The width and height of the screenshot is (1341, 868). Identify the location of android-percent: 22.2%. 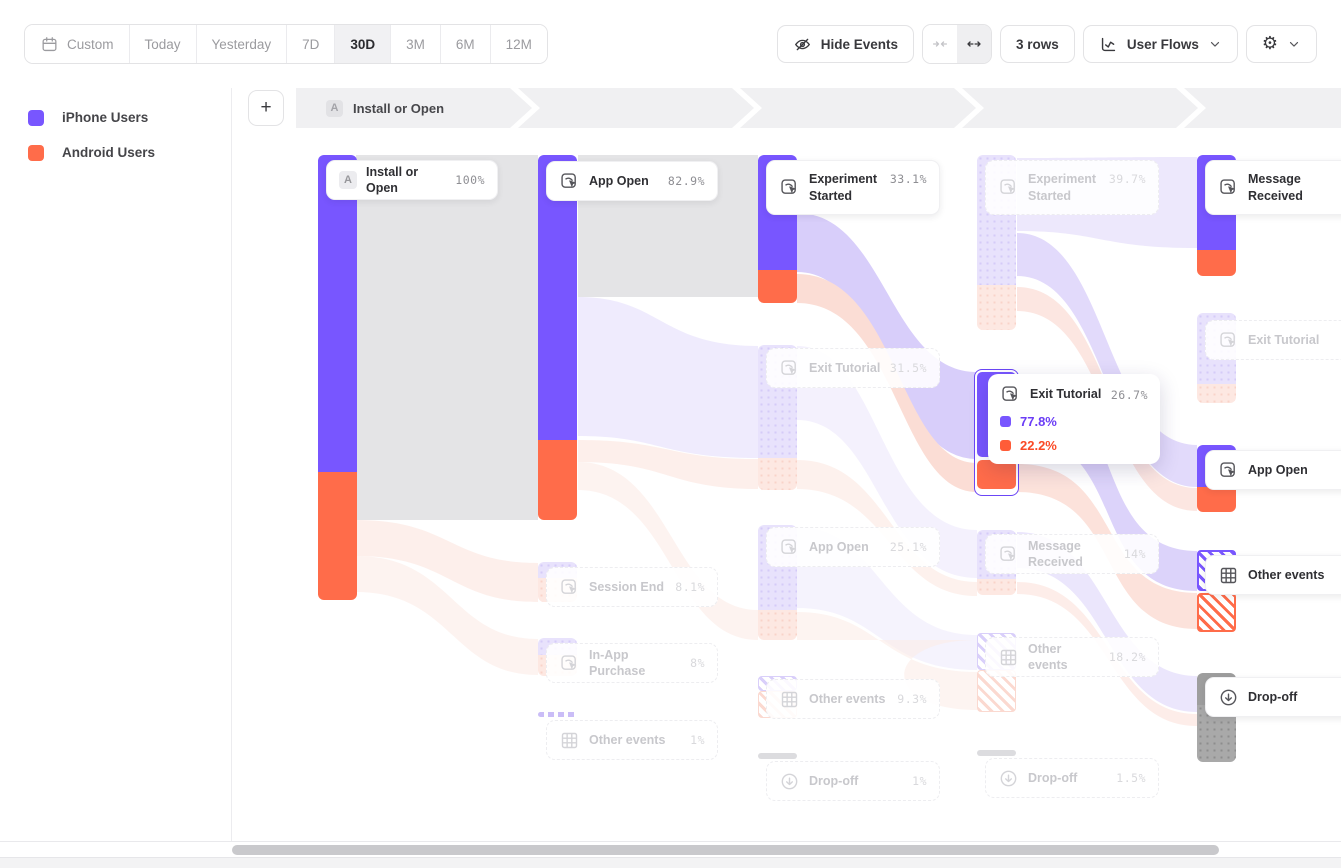
(1038, 445).